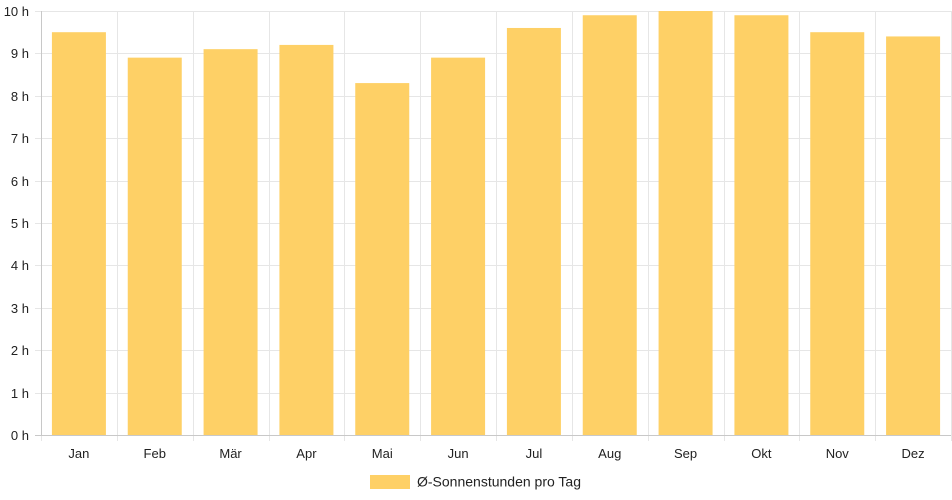 The height and width of the screenshot is (500, 952). What do you see at coordinates (390, 482) in the screenshot?
I see `legend-swatch` at bounding box center [390, 482].